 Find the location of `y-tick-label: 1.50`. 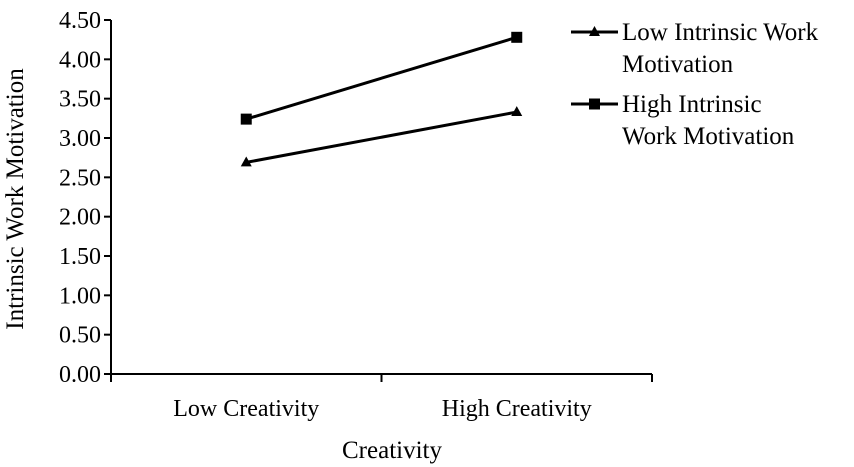

y-tick-label: 1.50 is located at coordinates (80, 257).